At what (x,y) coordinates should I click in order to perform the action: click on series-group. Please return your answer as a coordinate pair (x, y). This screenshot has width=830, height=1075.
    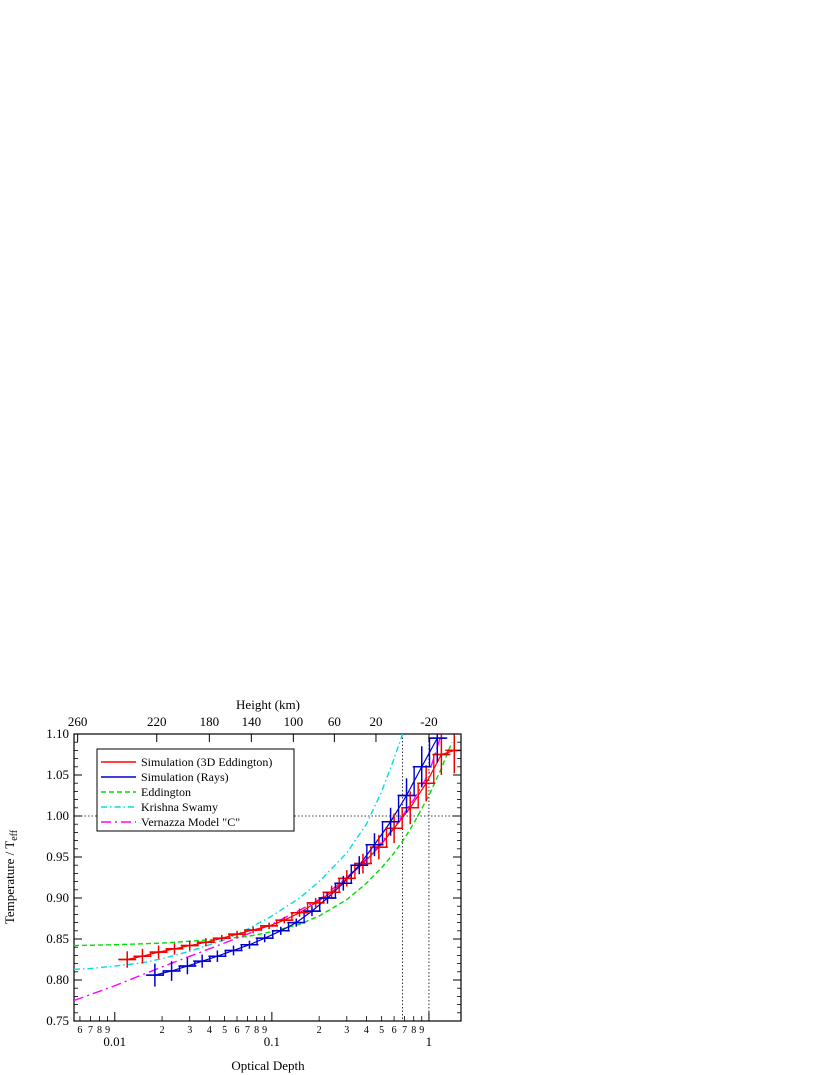
    Looking at the image, I should click on (267, 868).